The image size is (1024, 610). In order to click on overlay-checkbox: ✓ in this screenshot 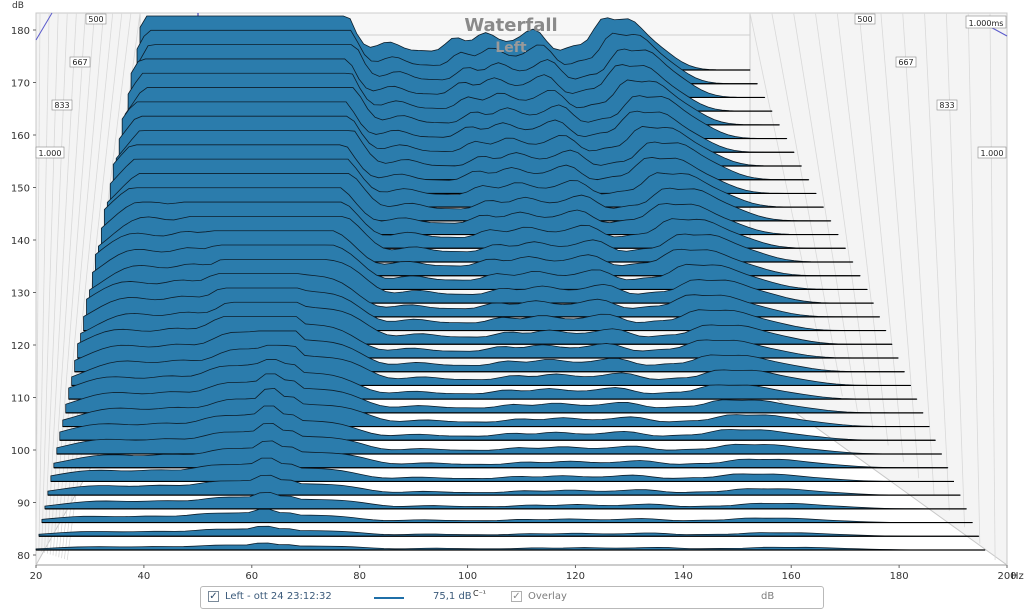, I will do `click(516, 596)`.